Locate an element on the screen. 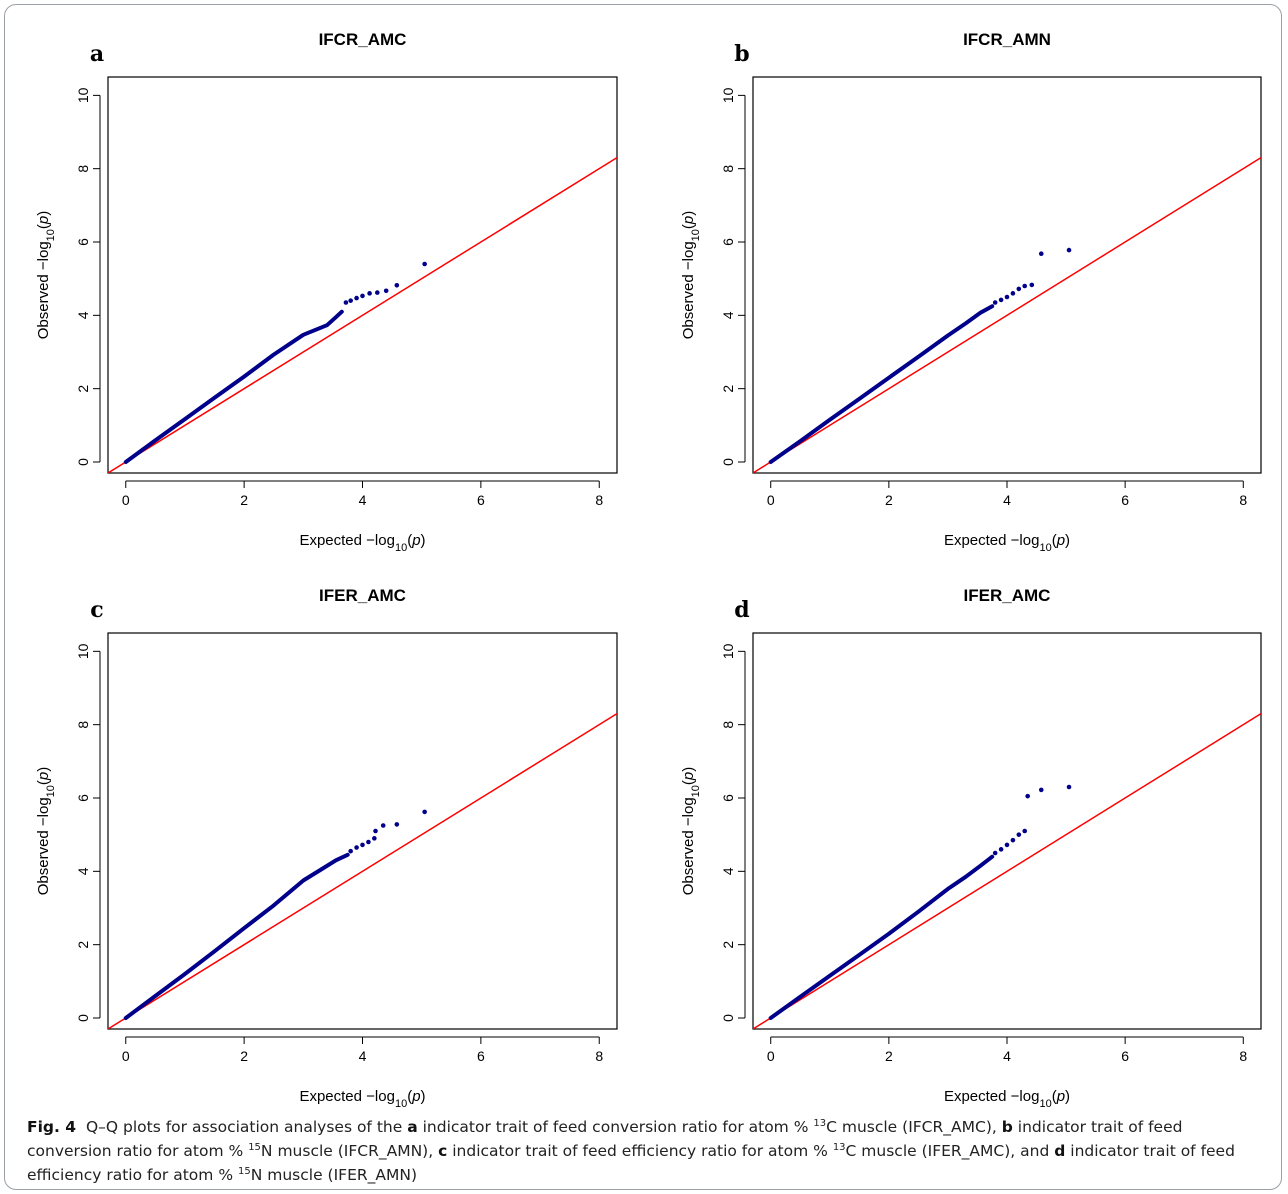 This screenshot has width=1288, height=1194. caption-letter-b: b is located at coordinates (1007, 1127).